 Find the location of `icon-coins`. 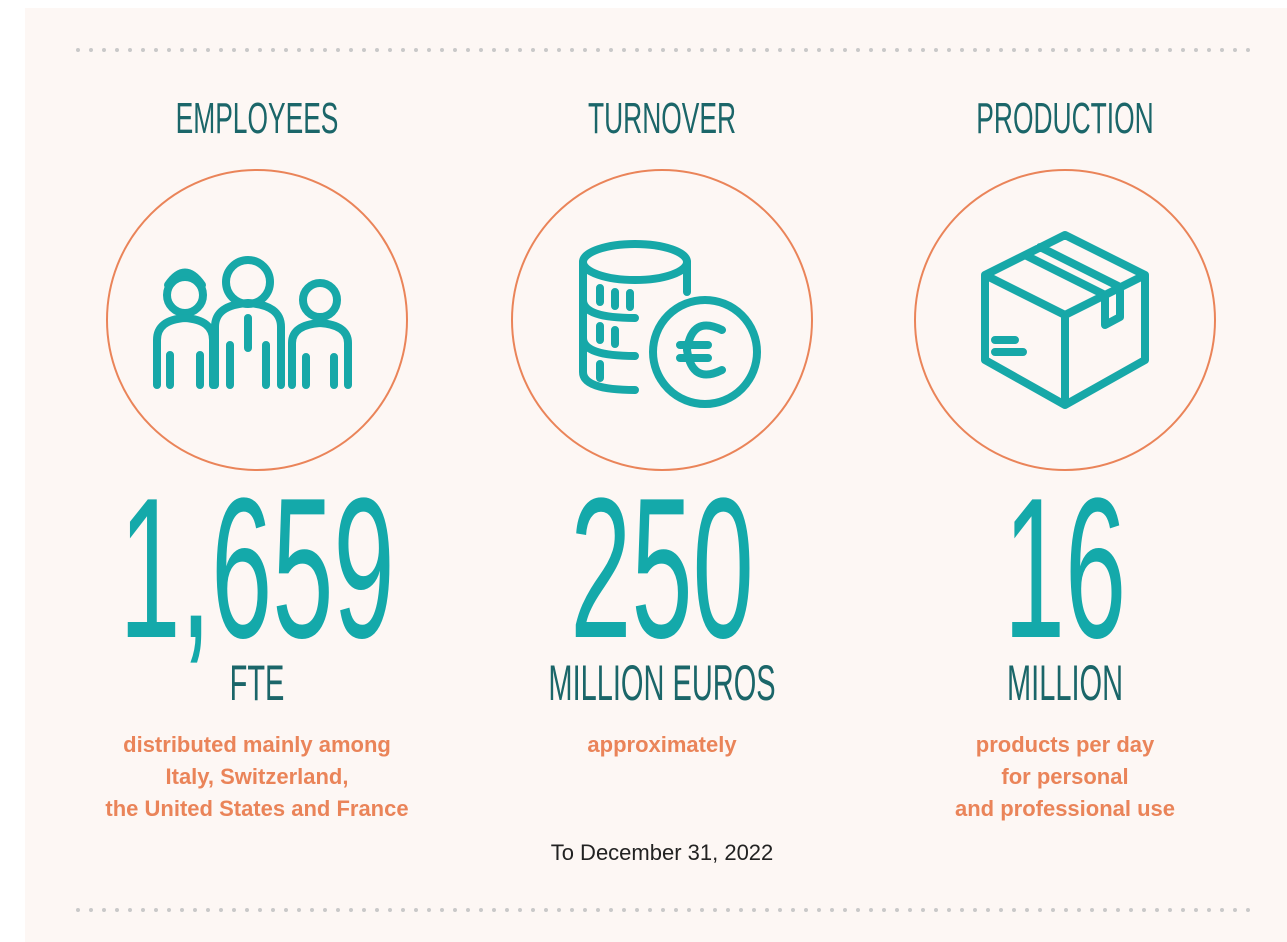

icon-coins is located at coordinates (670, 324).